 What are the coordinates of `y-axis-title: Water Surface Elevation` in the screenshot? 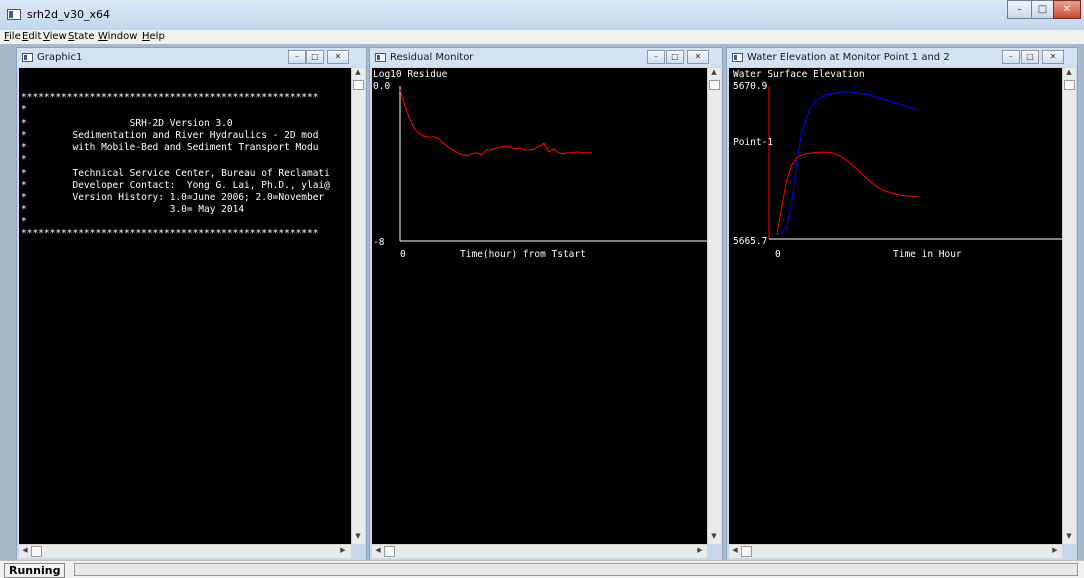 It's located at (799, 74).